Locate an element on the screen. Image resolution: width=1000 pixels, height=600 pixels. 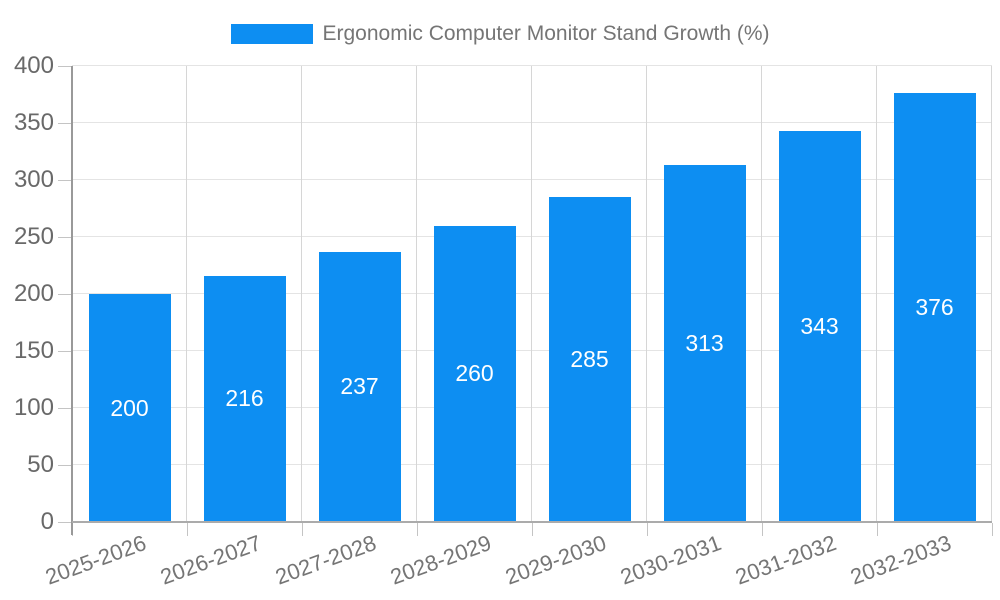
bar: 200 is located at coordinates (129, 408).